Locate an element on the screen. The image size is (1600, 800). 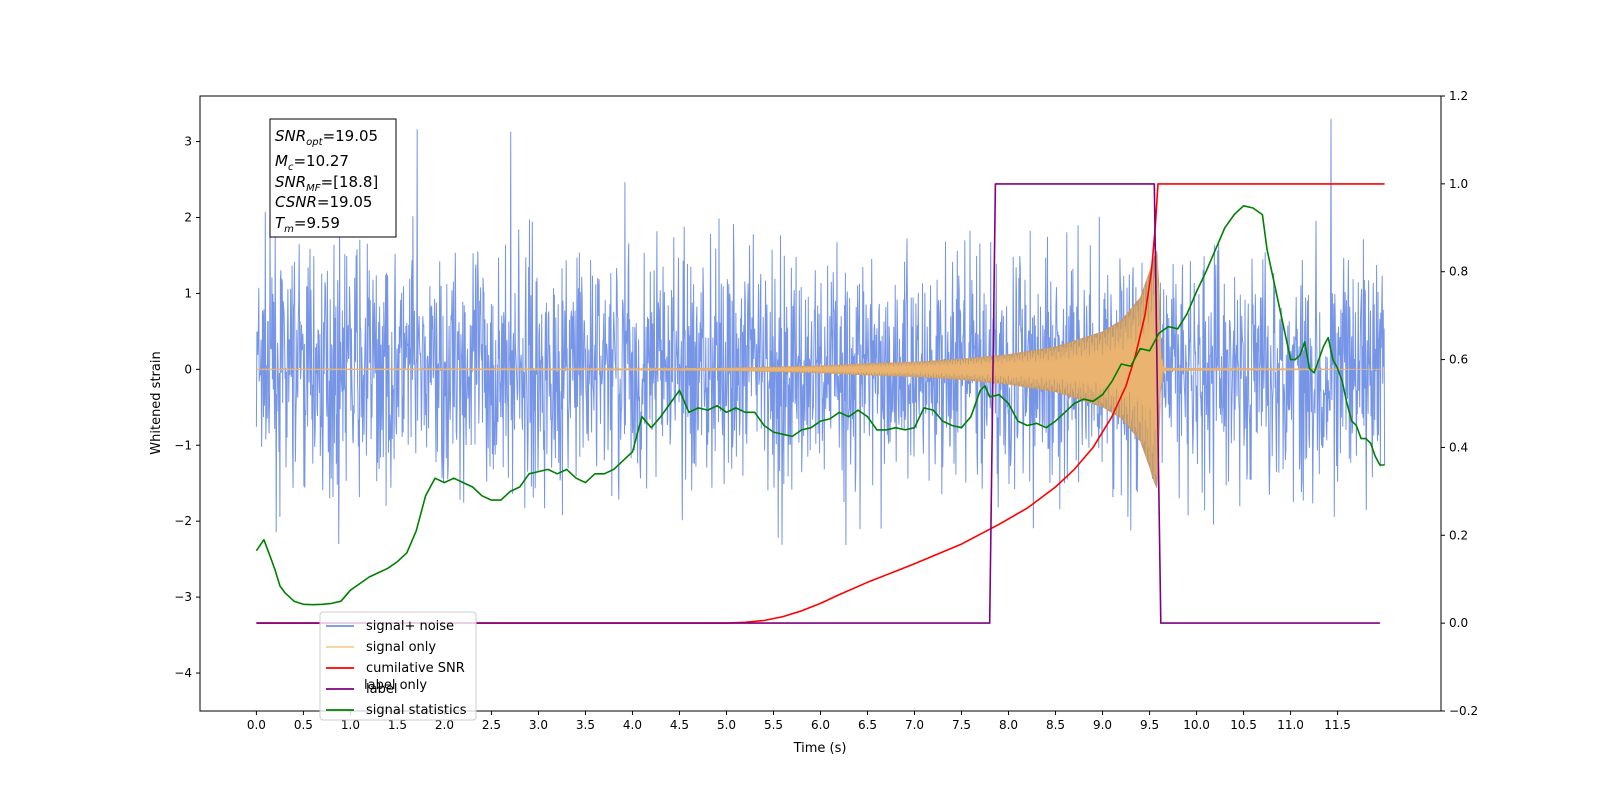
x-tick-label: 7.0 is located at coordinates (914, 725).